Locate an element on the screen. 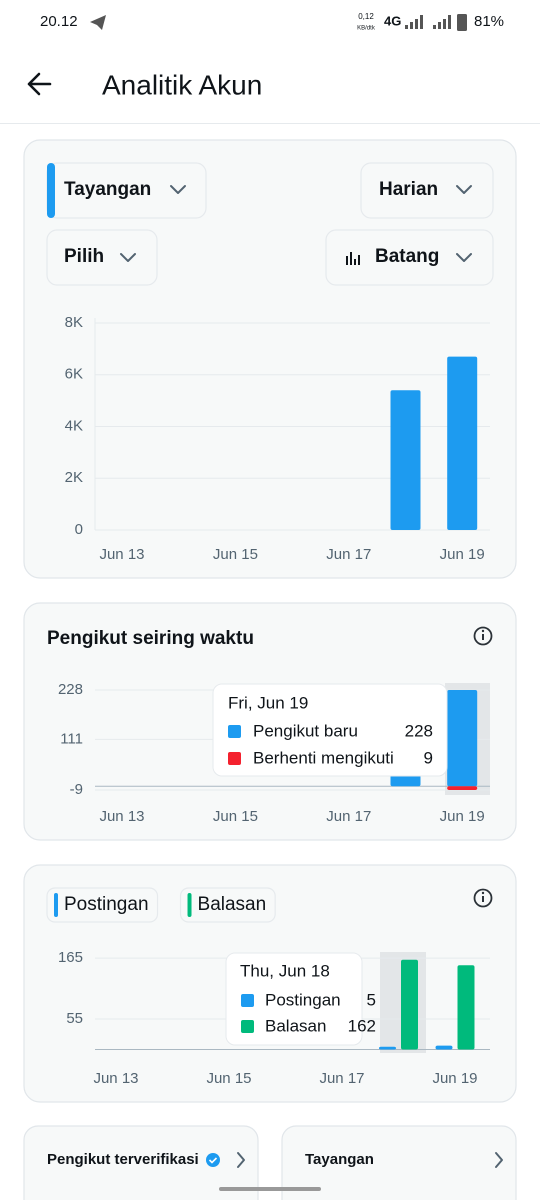 The width and height of the screenshot is (540, 1200). dropdown-label: Tayangan is located at coordinates (107, 189).